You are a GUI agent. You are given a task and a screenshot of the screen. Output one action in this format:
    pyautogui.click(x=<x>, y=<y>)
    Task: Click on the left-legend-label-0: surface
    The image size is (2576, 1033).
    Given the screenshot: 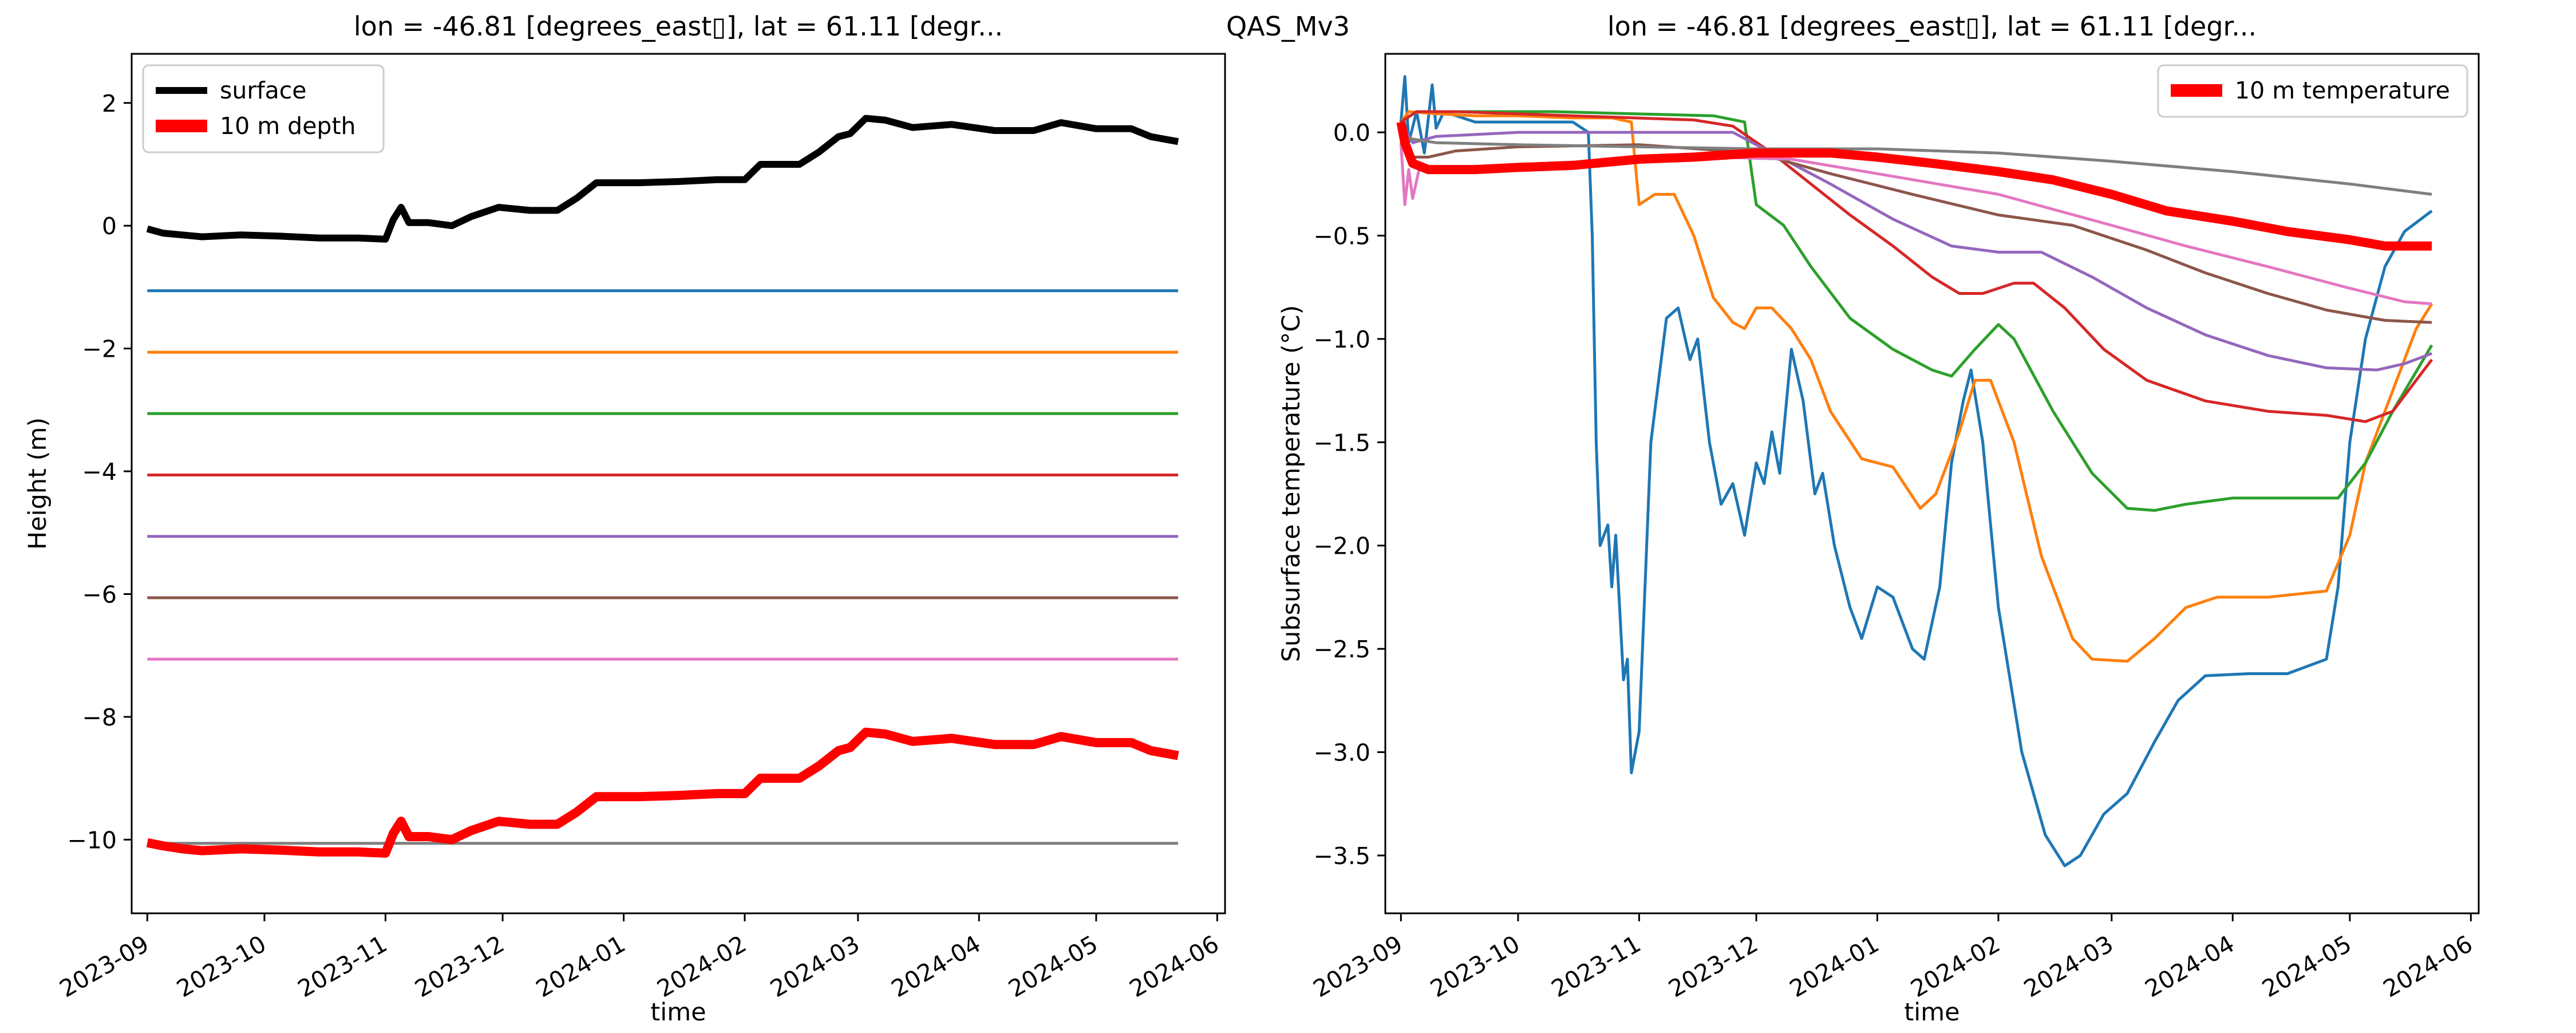 What is the action you would take?
    pyautogui.click(x=263, y=90)
    